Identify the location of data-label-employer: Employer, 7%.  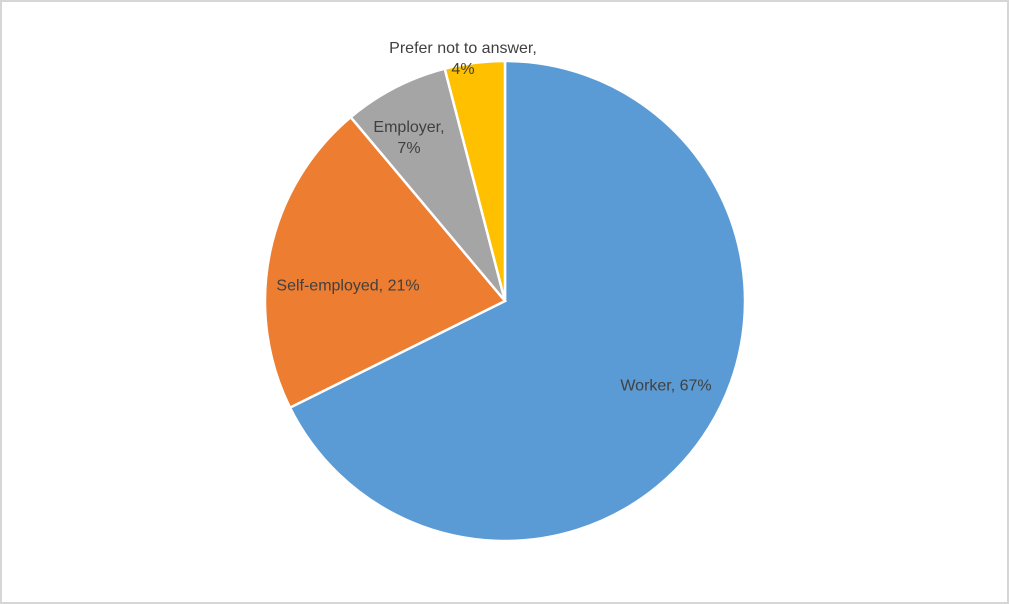
(408, 138).